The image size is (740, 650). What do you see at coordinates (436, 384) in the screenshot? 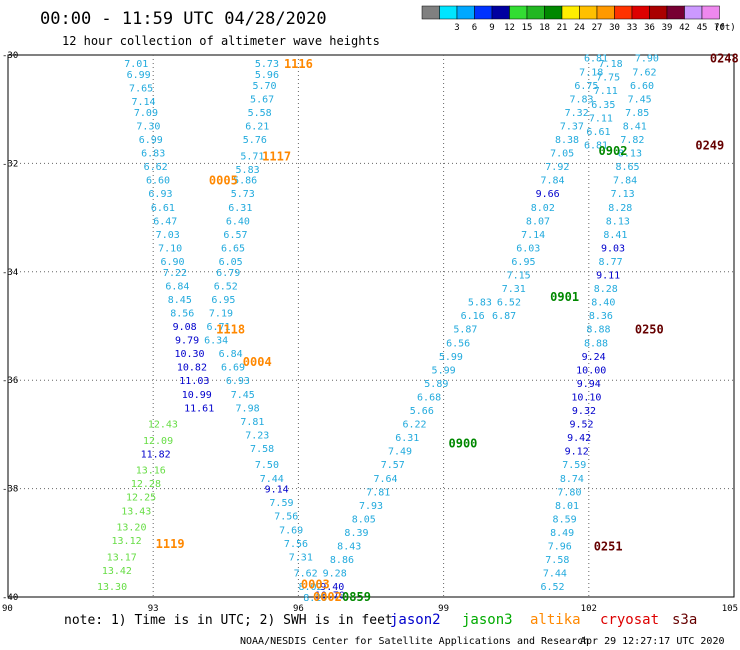
I see `swh-label: 5.89` at bounding box center [436, 384].